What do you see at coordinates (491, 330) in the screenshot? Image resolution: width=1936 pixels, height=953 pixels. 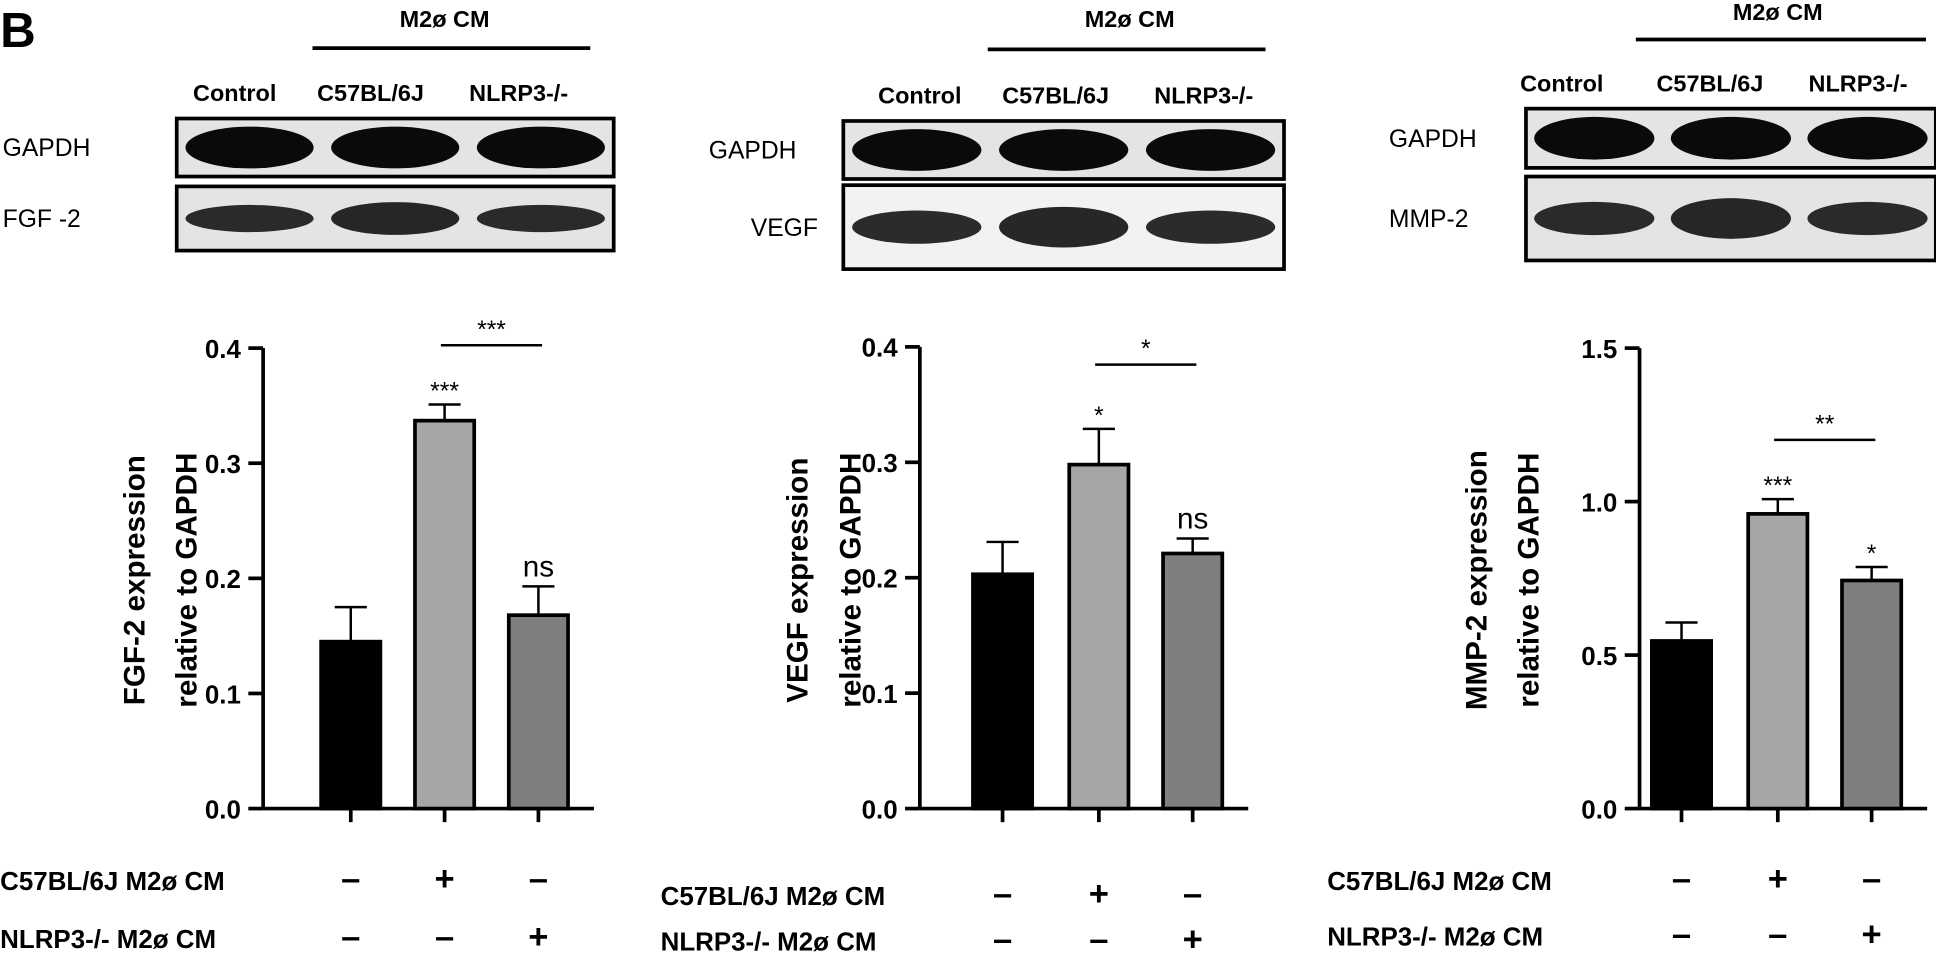 I see `comparison-significance: ***` at bounding box center [491, 330].